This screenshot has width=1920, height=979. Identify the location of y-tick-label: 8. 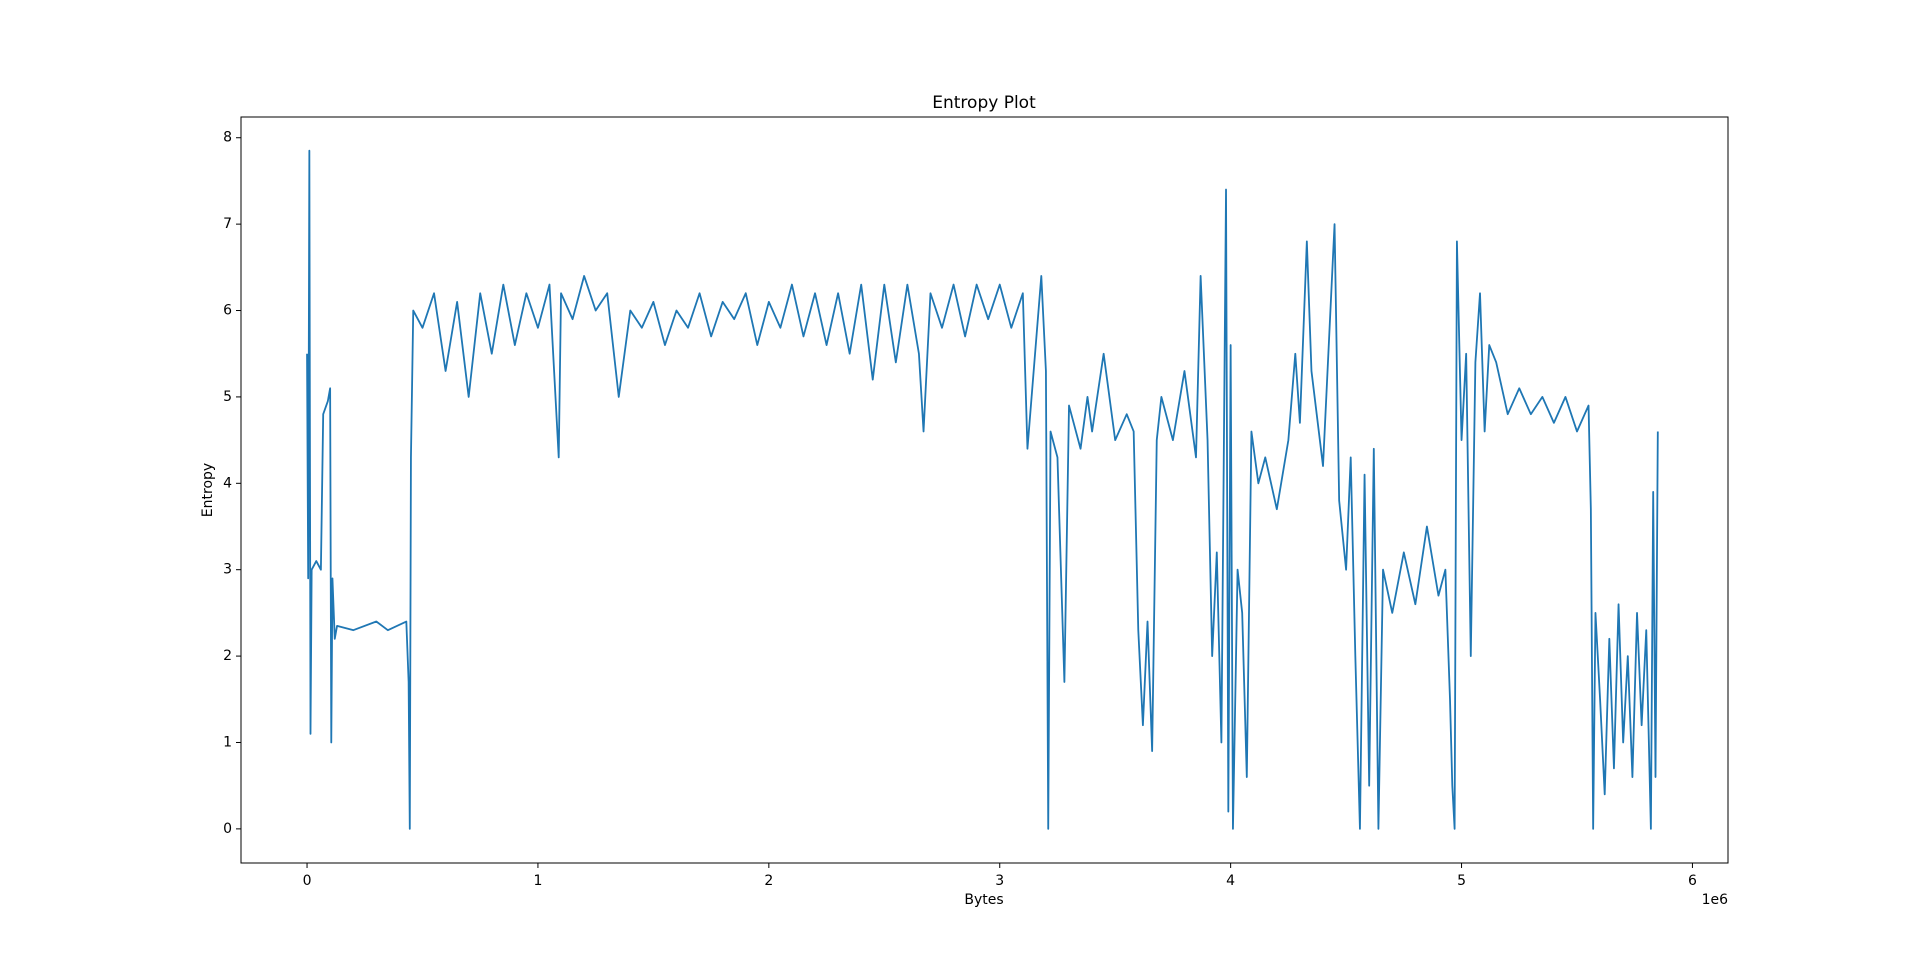
(227, 138).